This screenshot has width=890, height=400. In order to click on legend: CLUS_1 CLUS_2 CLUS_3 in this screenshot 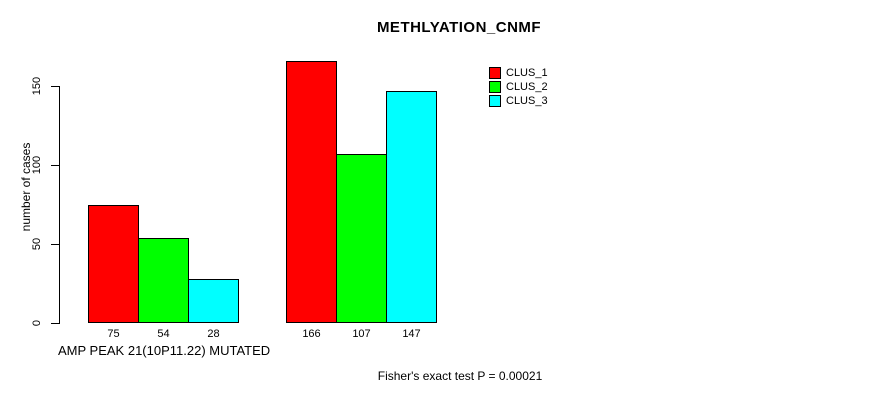, I will do `click(518, 87)`.